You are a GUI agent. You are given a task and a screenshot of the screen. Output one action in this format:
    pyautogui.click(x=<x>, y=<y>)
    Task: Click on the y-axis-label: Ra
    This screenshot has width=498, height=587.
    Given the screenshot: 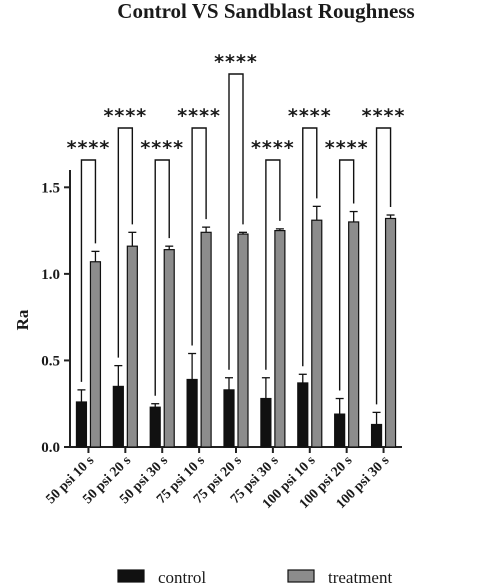 What is the action you would take?
    pyautogui.click(x=22, y=319)
    